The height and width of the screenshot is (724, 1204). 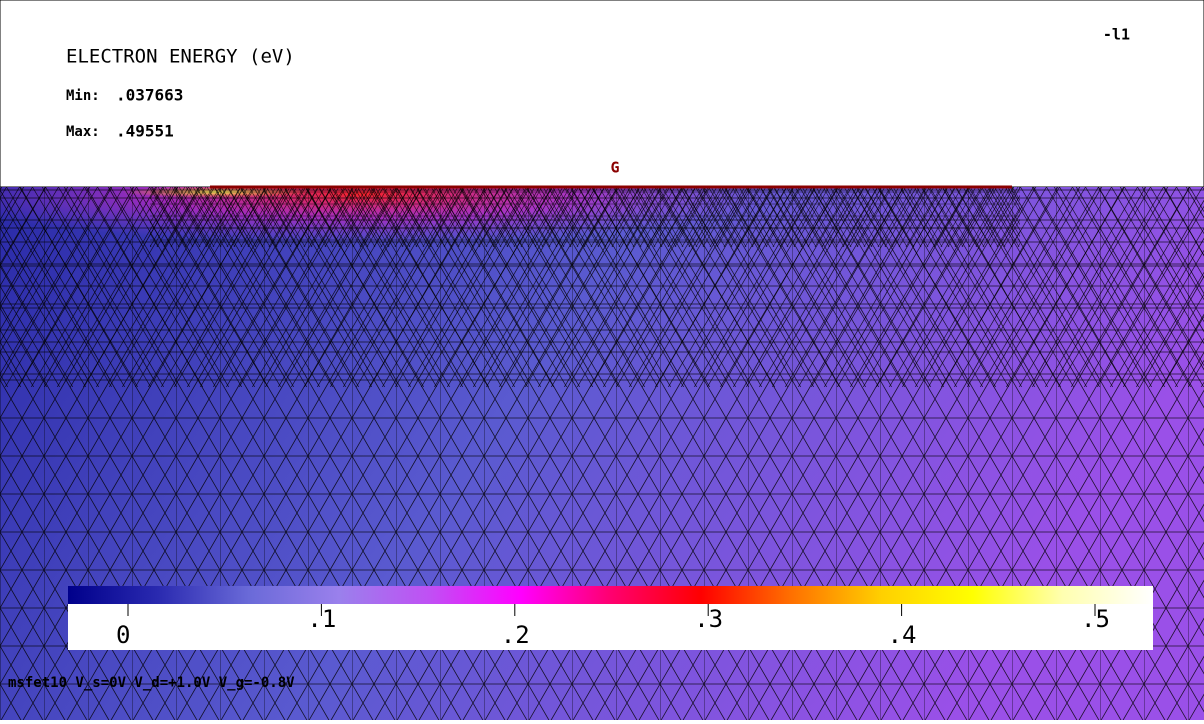 What do you see at coordinates (83, 96) in the screenshot?
I see `min-label: Min:` at bounding box center [83, 96].